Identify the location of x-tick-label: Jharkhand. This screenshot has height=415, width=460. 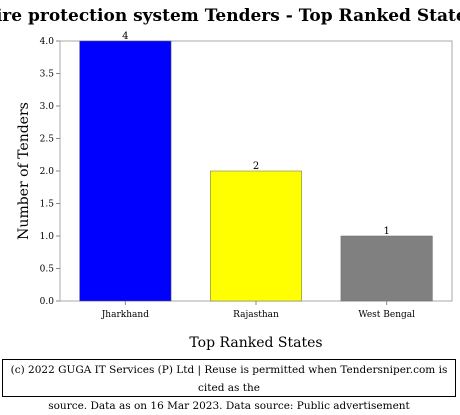
(125, 315).